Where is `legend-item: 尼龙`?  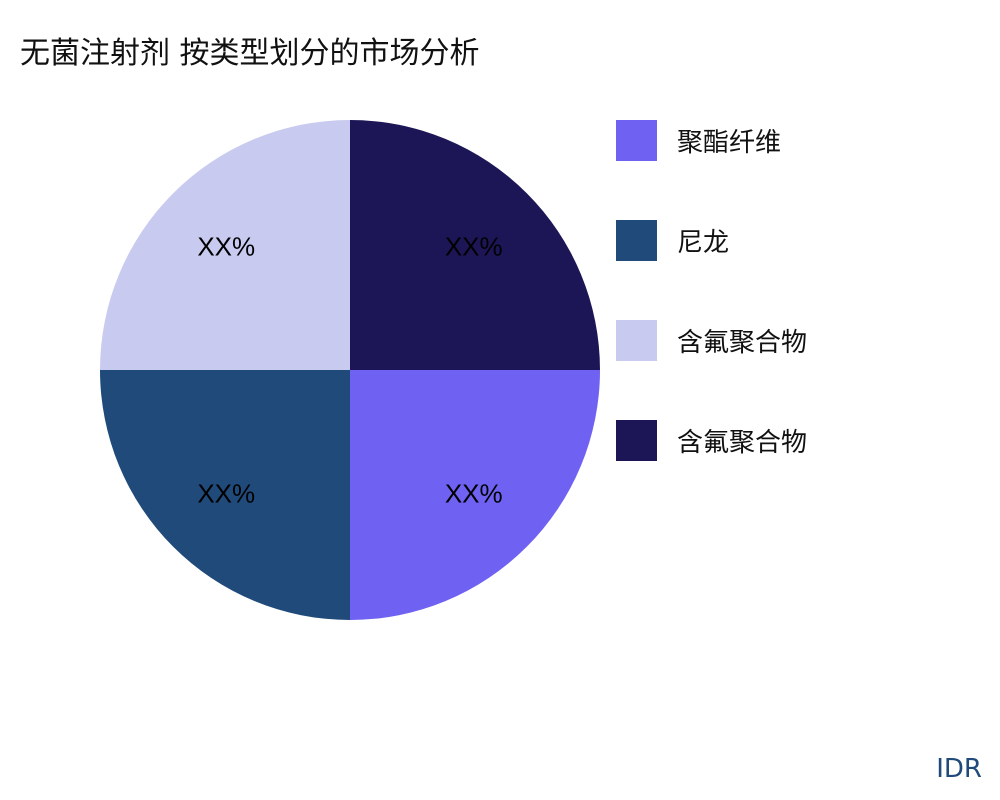 legend-item: 尼龙 is located at coordinates (673, 240).